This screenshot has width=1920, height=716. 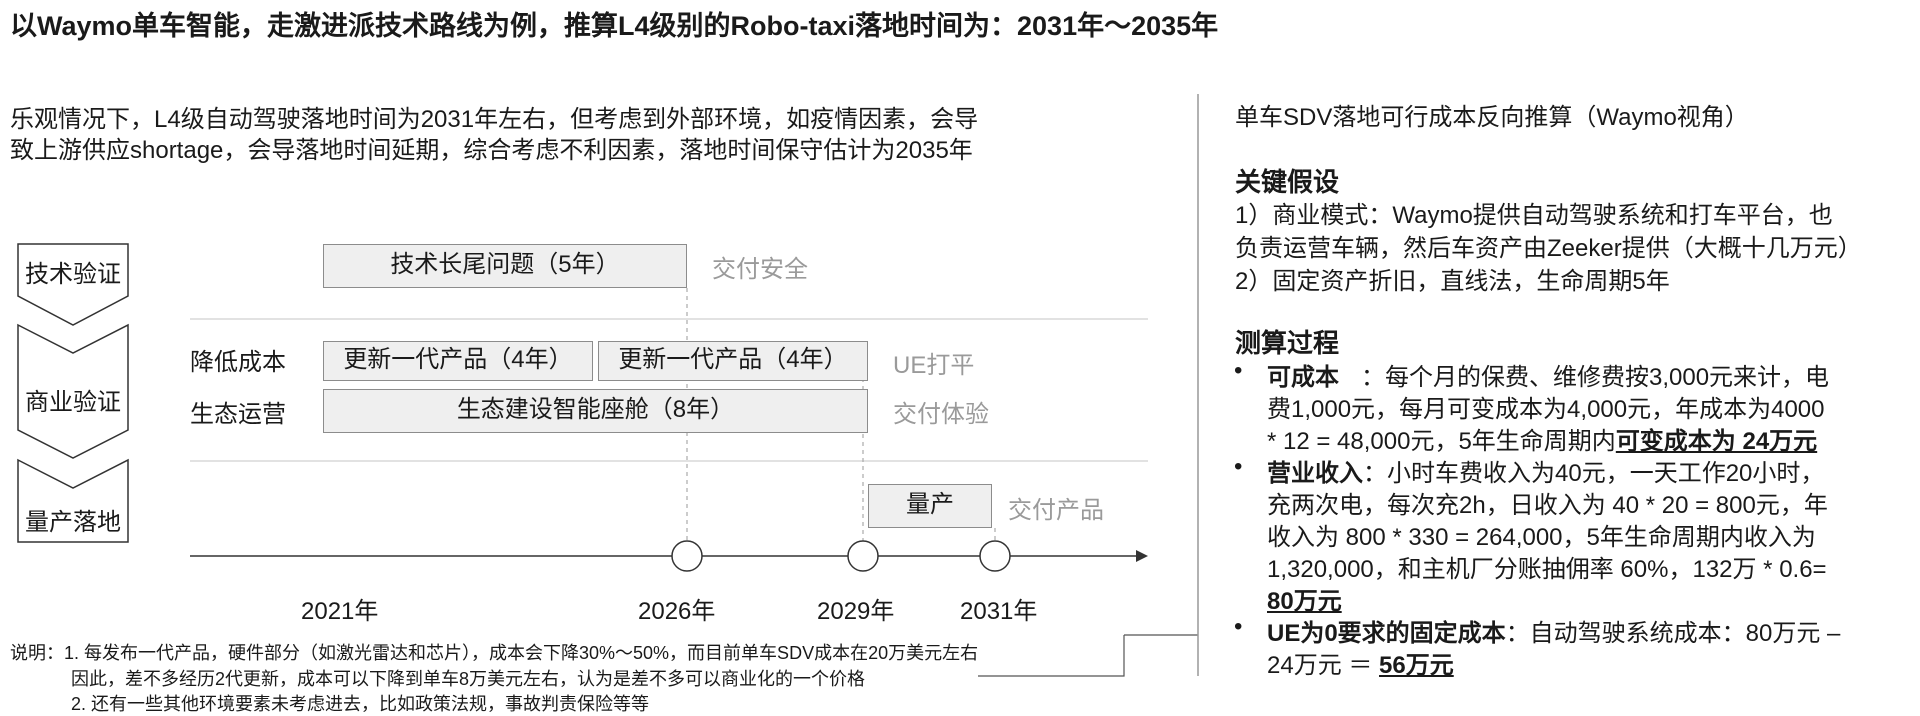 I want to click on bullet-1-label: 可成本, so click(x=1303, y=377).